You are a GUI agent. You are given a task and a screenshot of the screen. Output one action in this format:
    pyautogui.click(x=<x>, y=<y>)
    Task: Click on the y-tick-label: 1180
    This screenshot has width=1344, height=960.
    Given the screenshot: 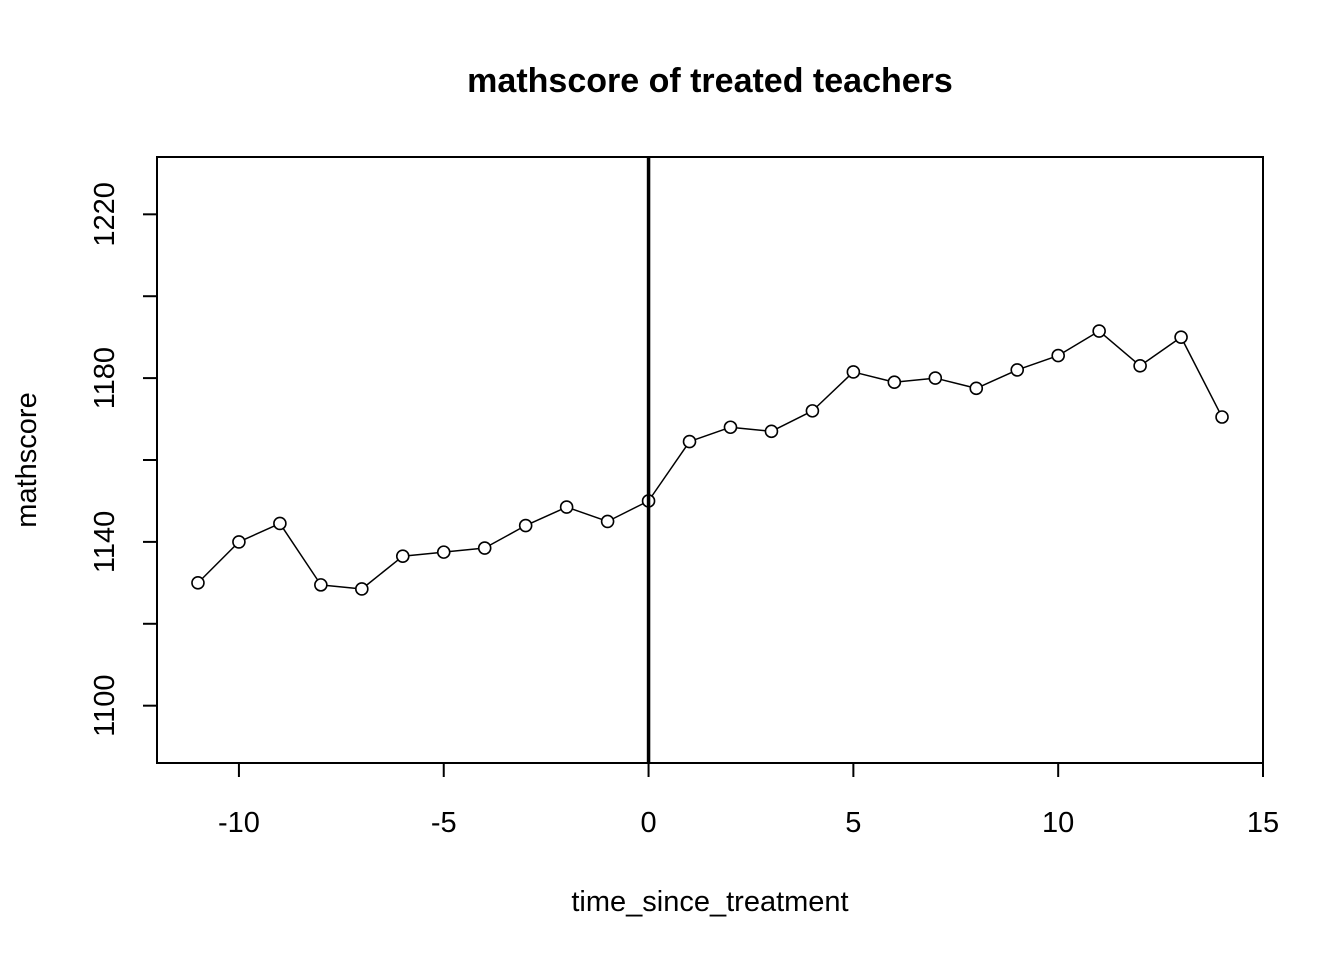 What is the action you would take?
    pyautogui.click(x=105, y=378)
    